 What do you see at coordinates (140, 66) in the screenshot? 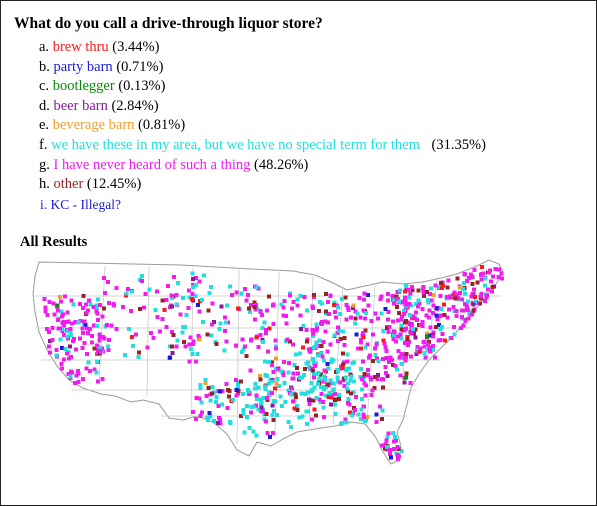
I see `option-percent: (0.71%)` at bounding box center [140, 66].